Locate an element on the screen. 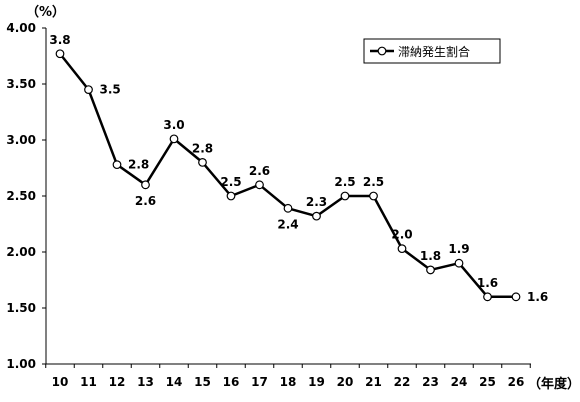  x-tick-label: 17 is located at coordinates (259, 382).